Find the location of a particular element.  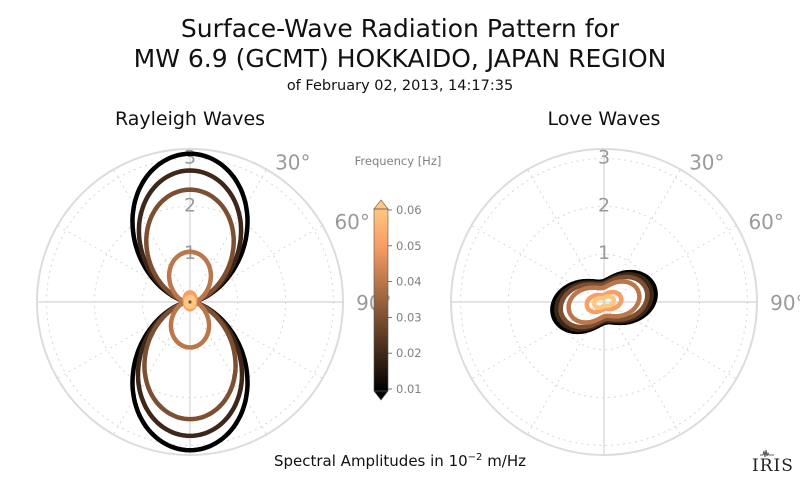

colorbar-frame is located at coordinates (381, 300).